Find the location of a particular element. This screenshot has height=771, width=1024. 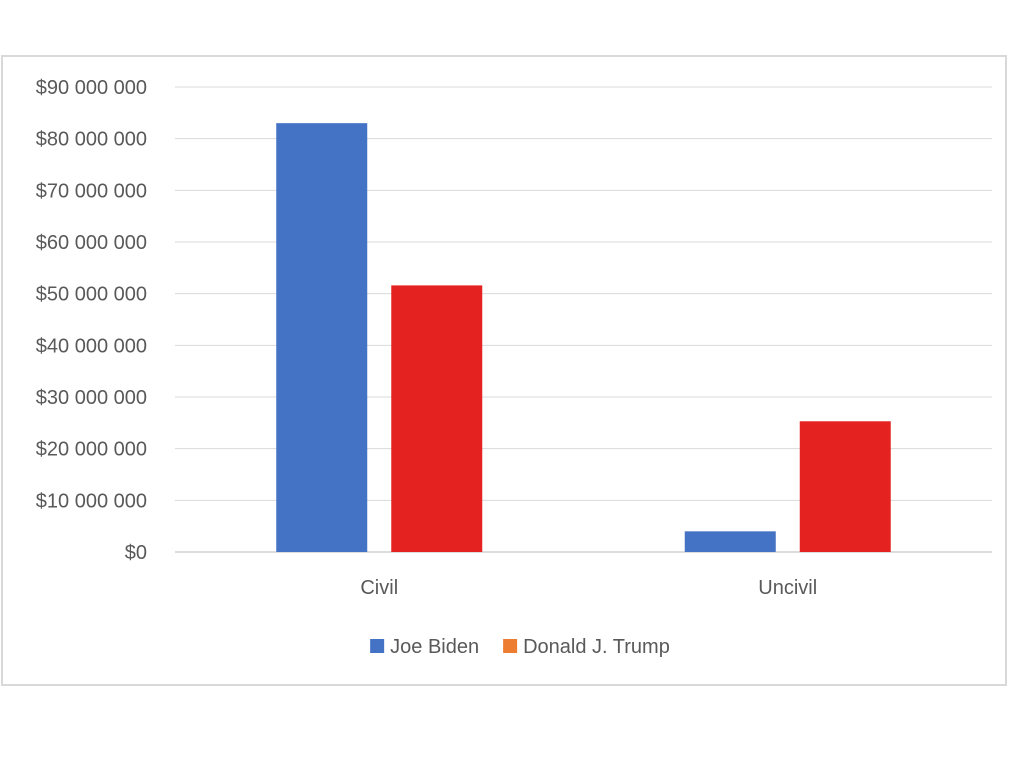

y-tick-label: $50 000 000 is located at coordinates (91, 295).